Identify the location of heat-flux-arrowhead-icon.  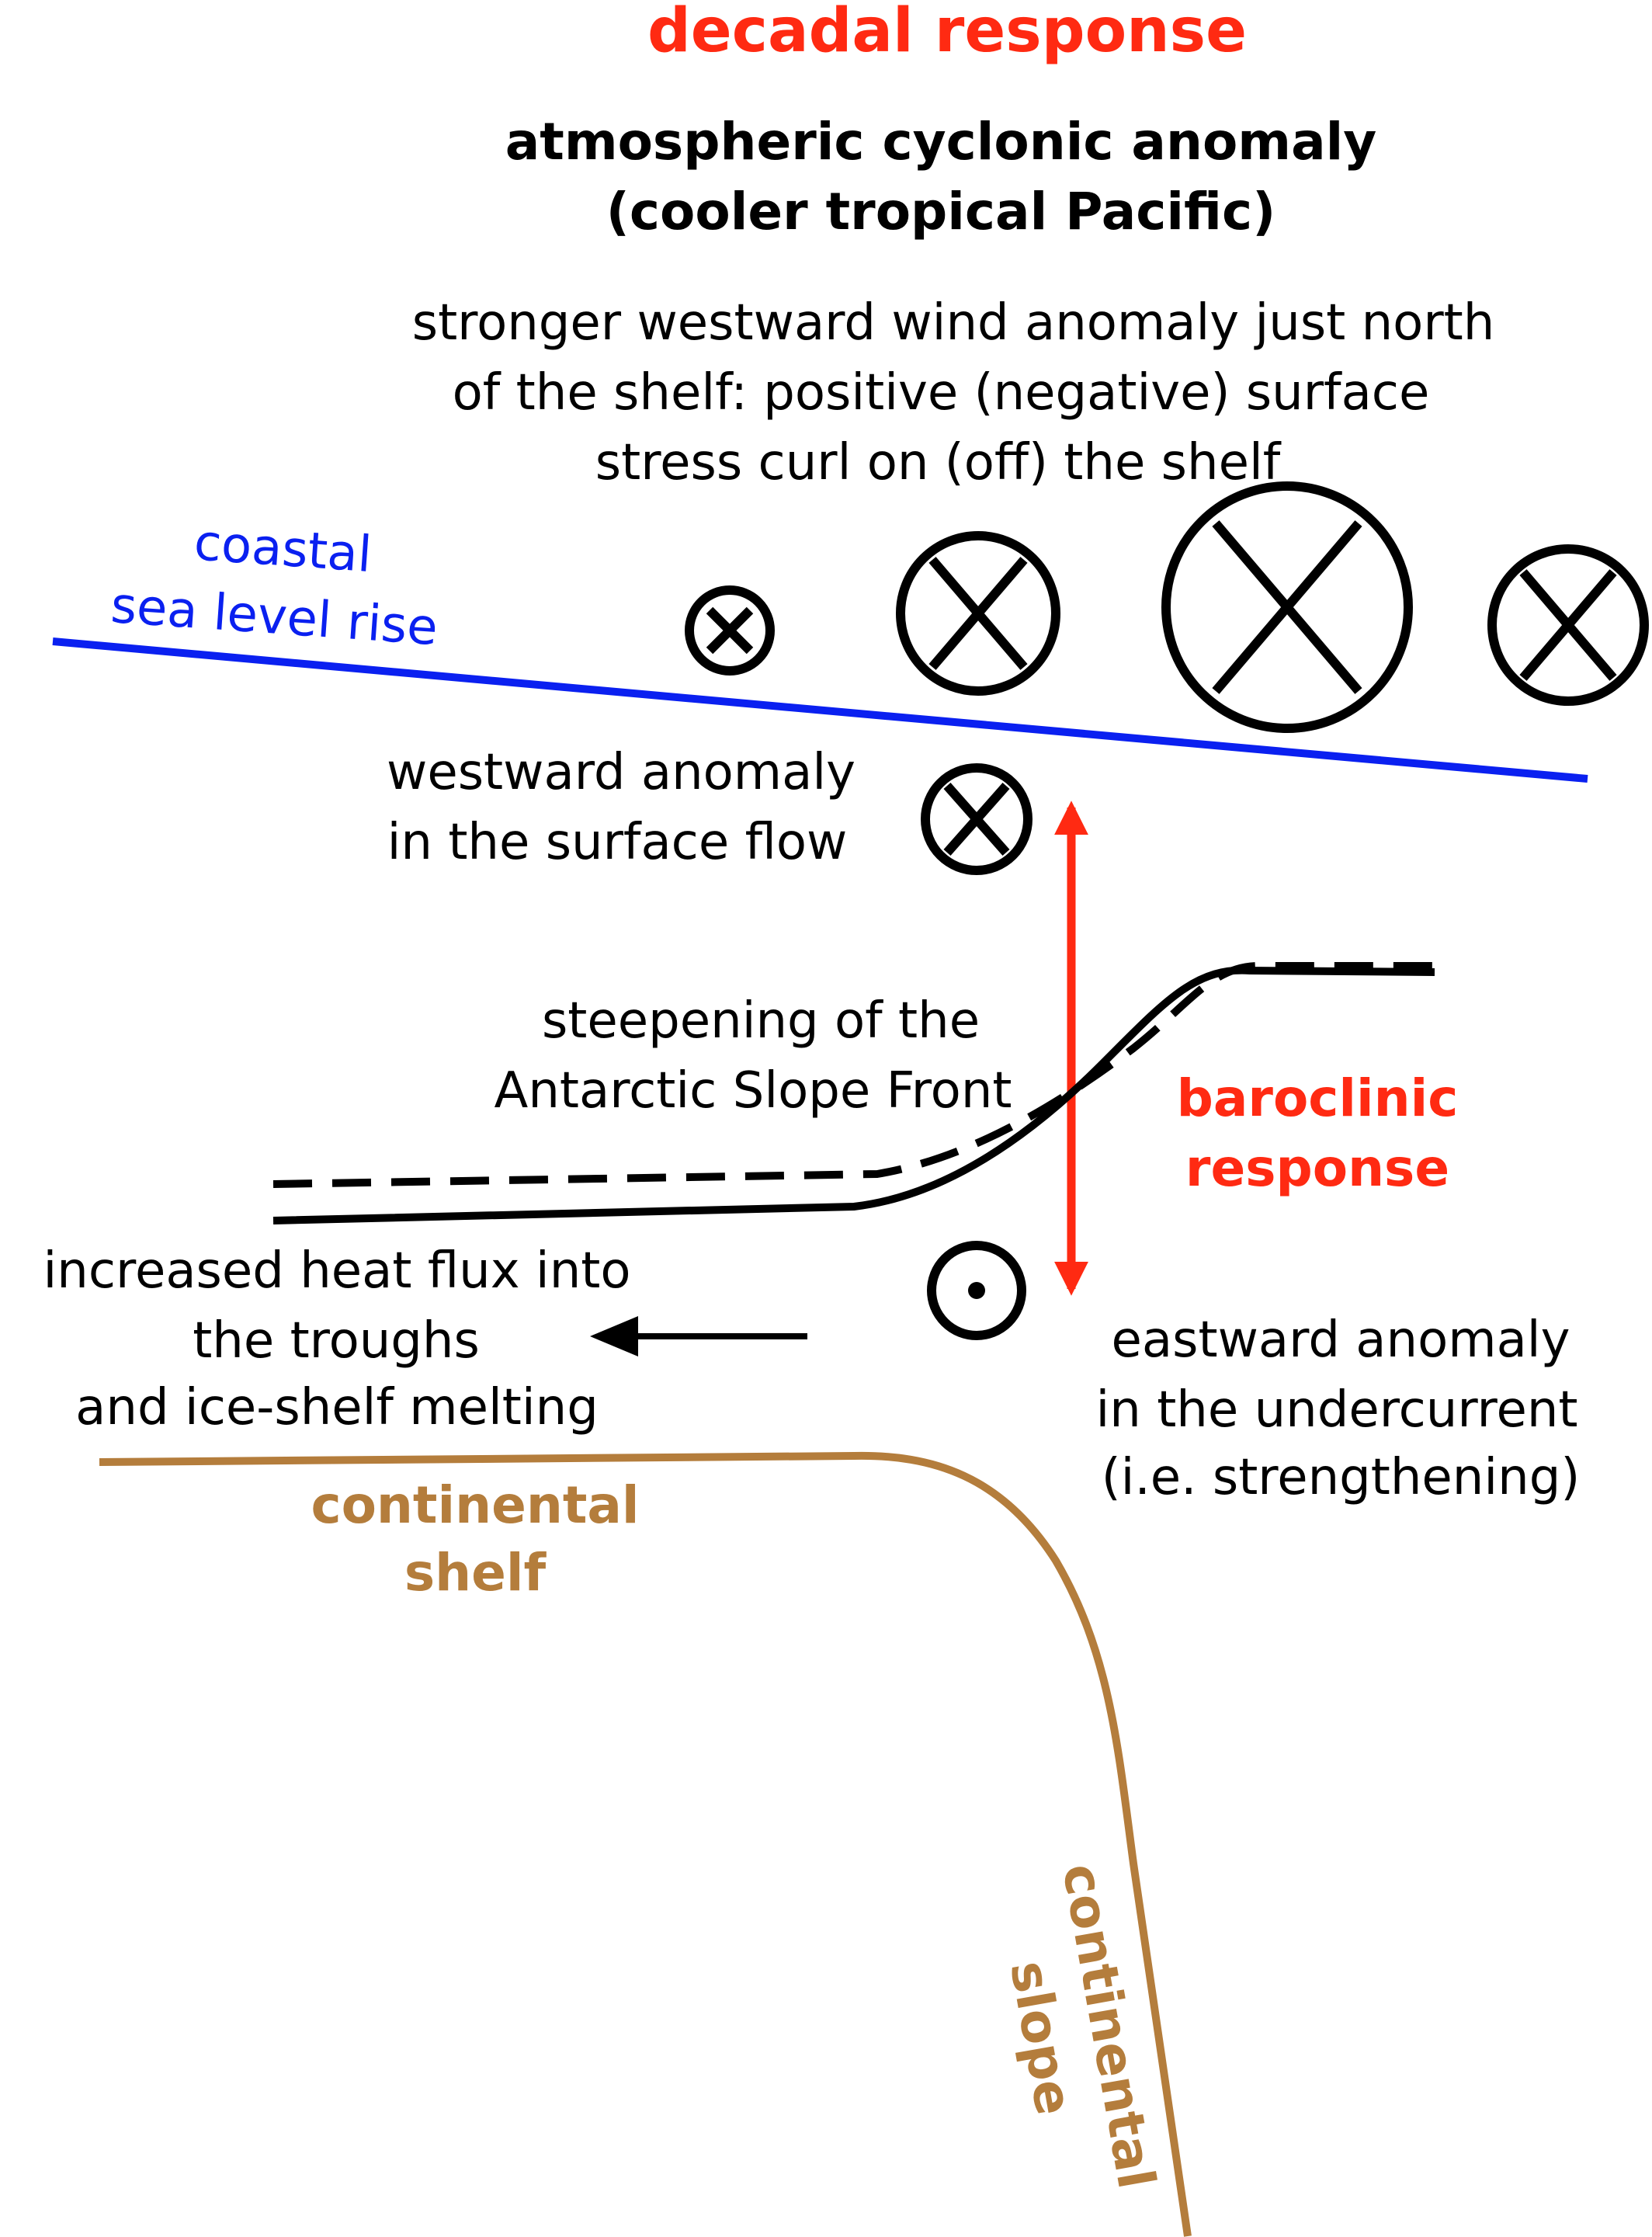
(614, 1336).